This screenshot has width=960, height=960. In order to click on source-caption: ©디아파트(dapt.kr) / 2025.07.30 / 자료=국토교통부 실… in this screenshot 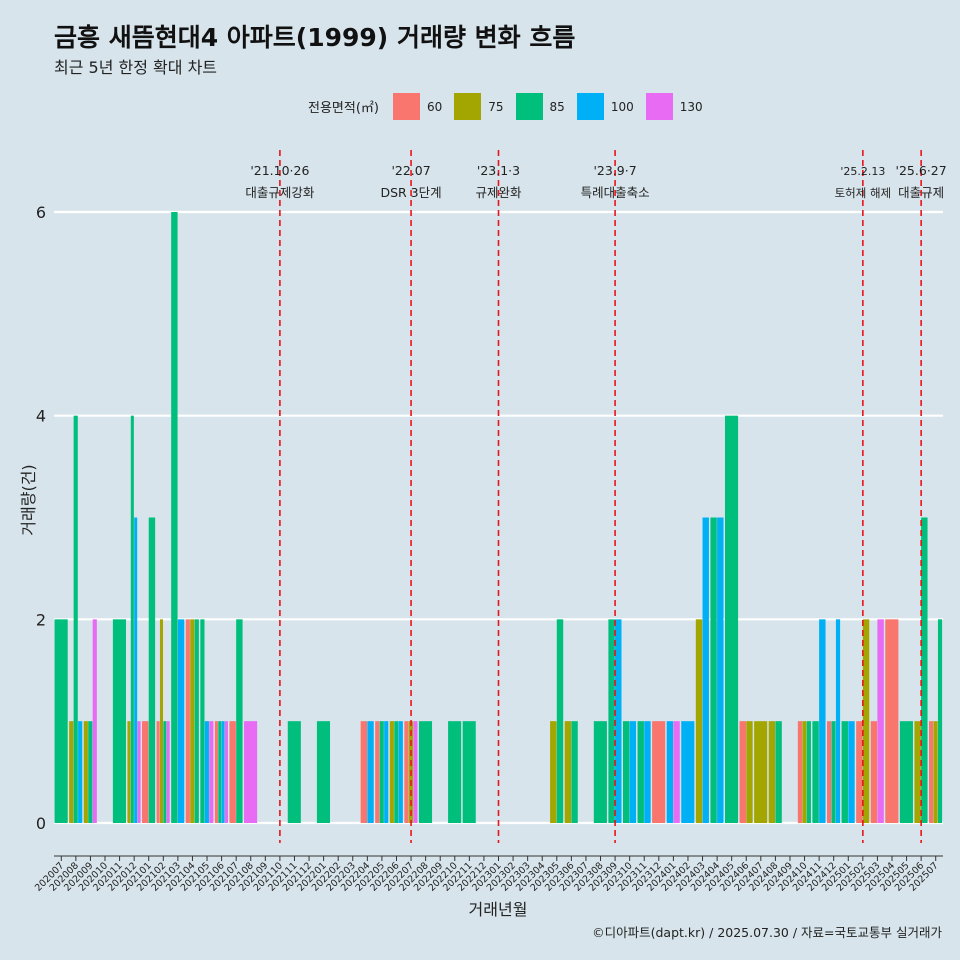, I will do `click(767, 932)`.